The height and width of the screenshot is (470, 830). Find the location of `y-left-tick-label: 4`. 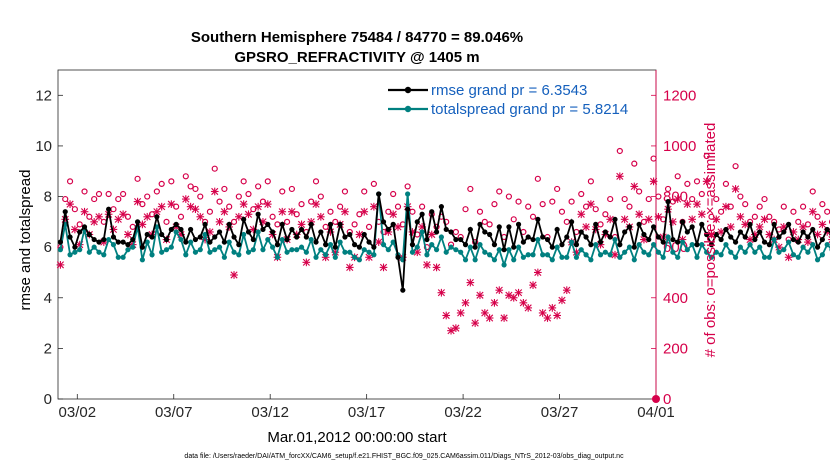

y-left-tick-label: 4 is located at coordinates (48, 298).